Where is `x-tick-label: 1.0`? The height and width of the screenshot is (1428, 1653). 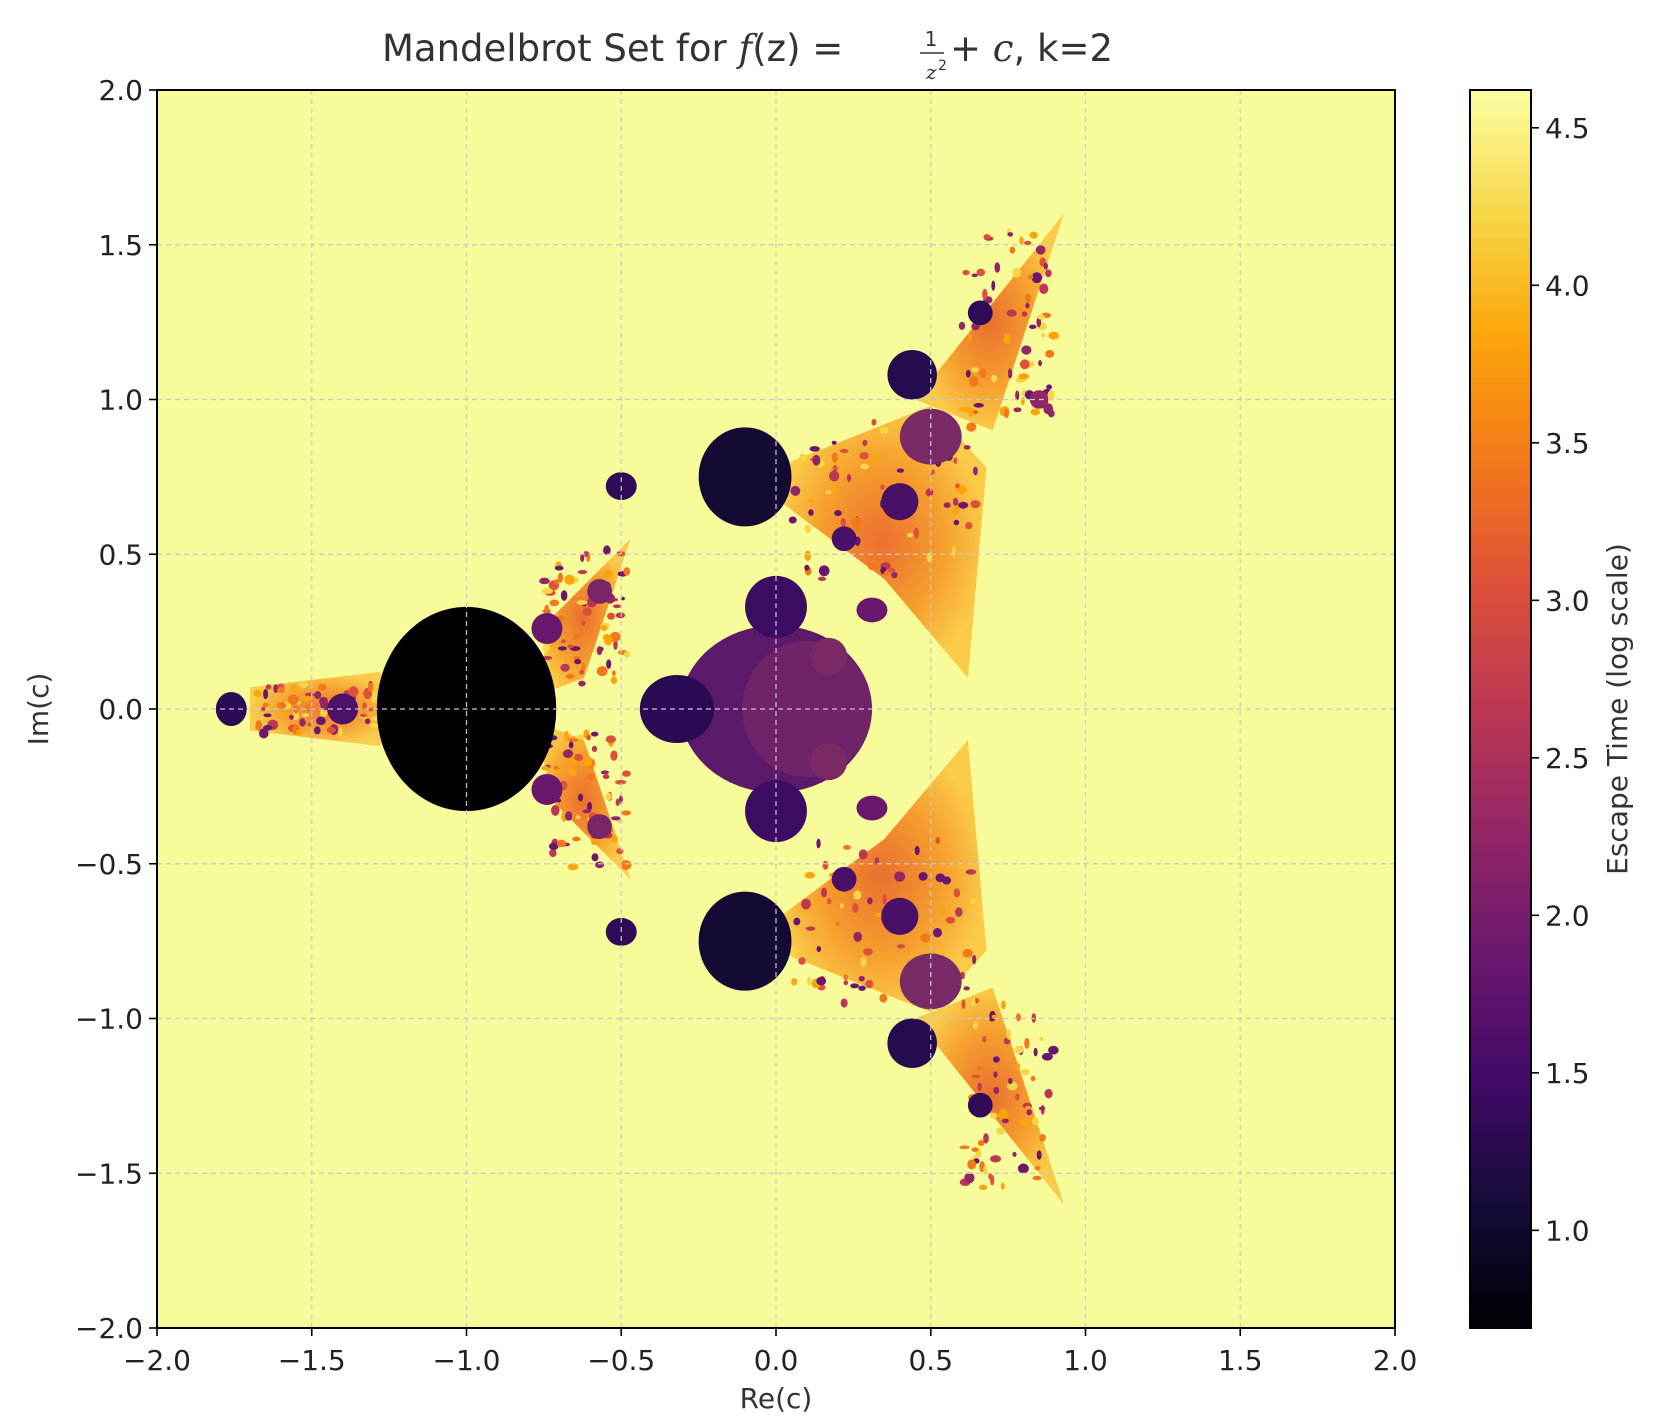
x-tick-label: 1.0 is located at coordinates (1085, 1360).